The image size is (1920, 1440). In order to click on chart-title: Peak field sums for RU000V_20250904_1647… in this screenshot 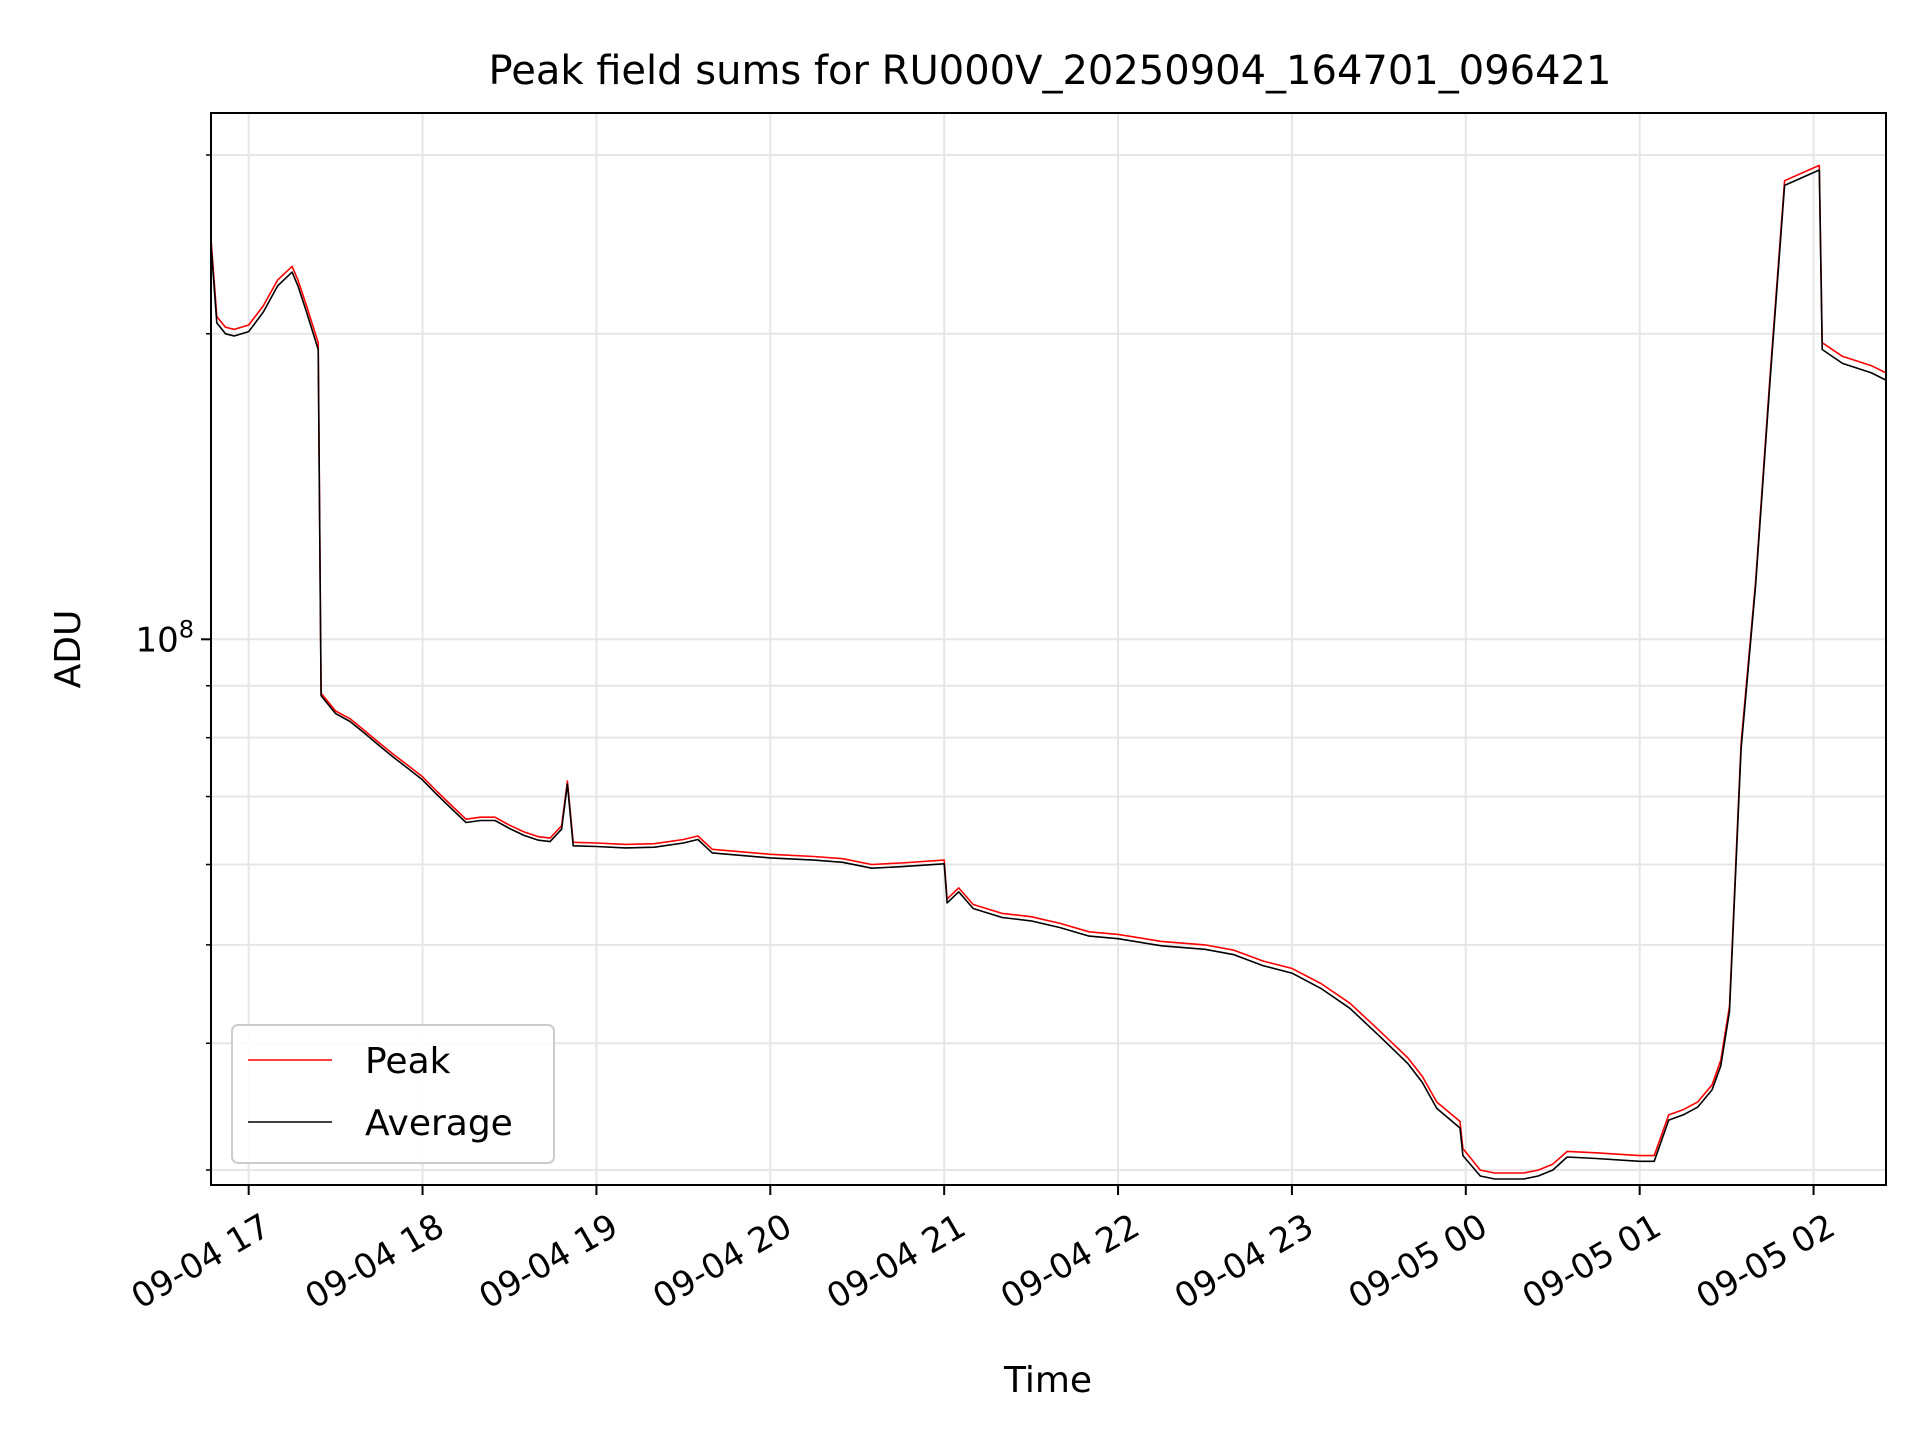, I will do `click(1050, 71)`.